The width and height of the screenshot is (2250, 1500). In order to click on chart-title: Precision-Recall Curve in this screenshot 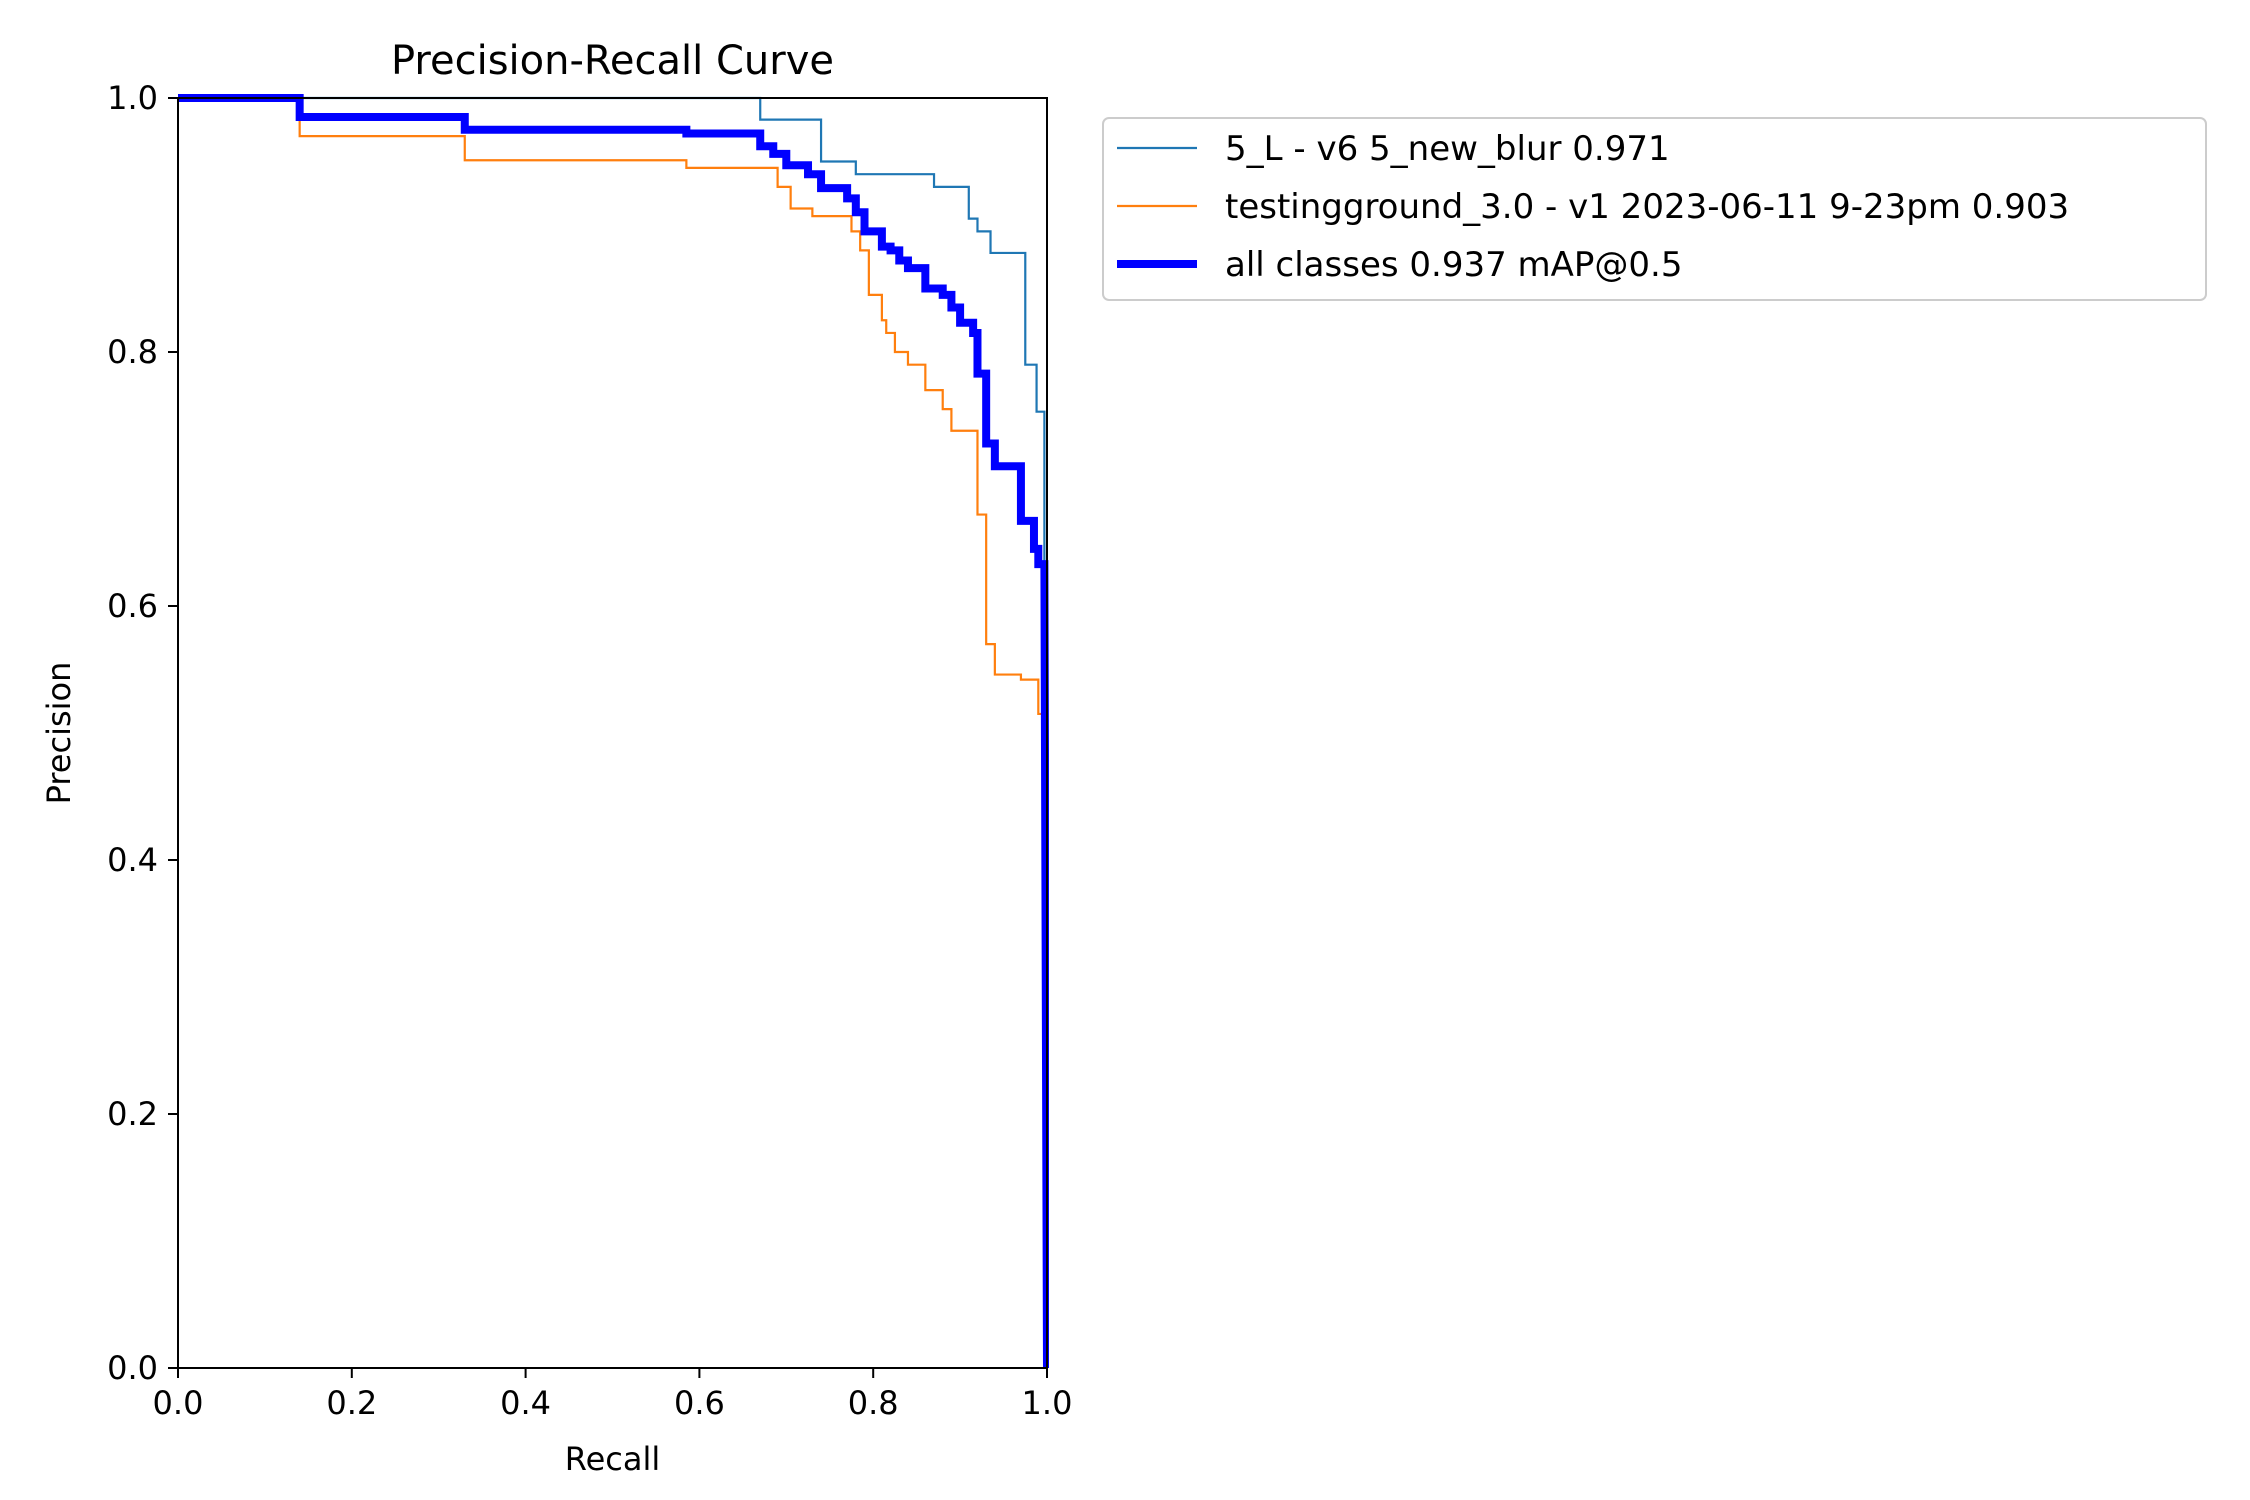, I will do `click(612, 61)`.